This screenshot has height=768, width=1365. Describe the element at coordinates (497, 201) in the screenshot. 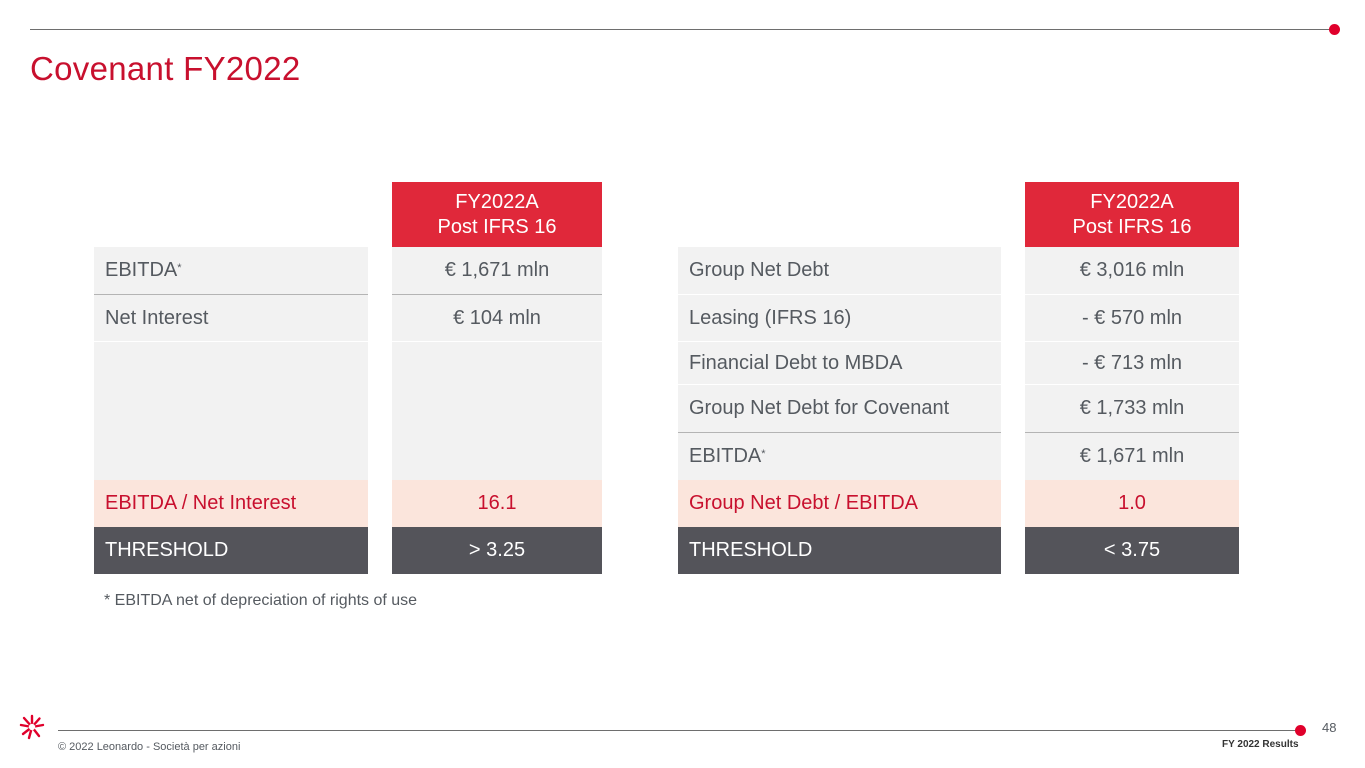

I see `left-header-line1: FY2022A` at that location.